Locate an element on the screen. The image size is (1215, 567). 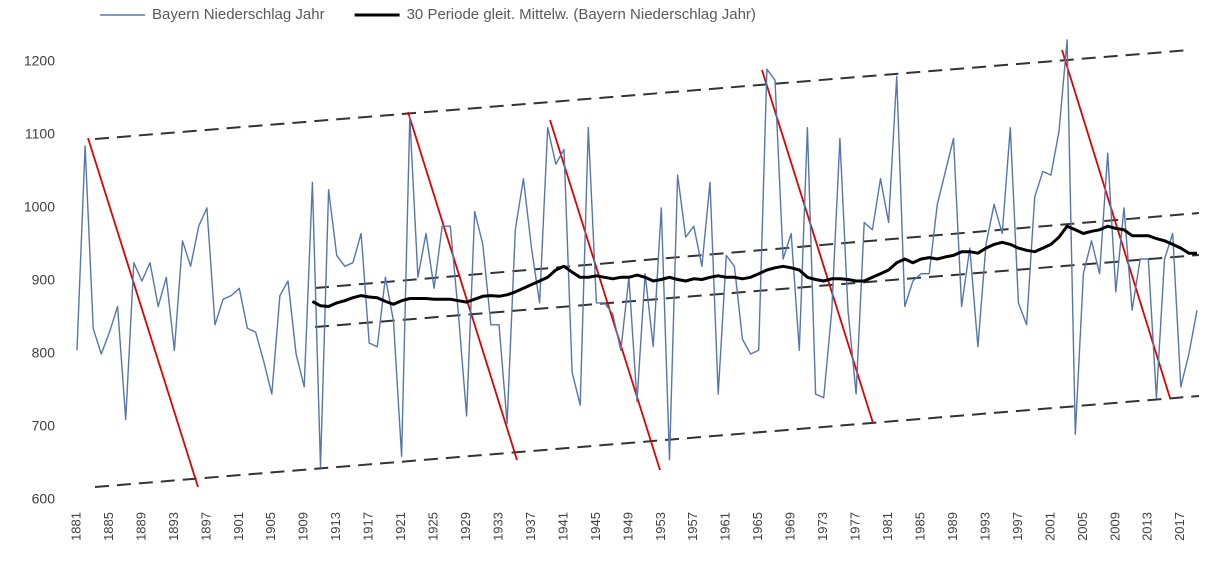
x-tick-label: 1893 is located at coordinates (173, 526).